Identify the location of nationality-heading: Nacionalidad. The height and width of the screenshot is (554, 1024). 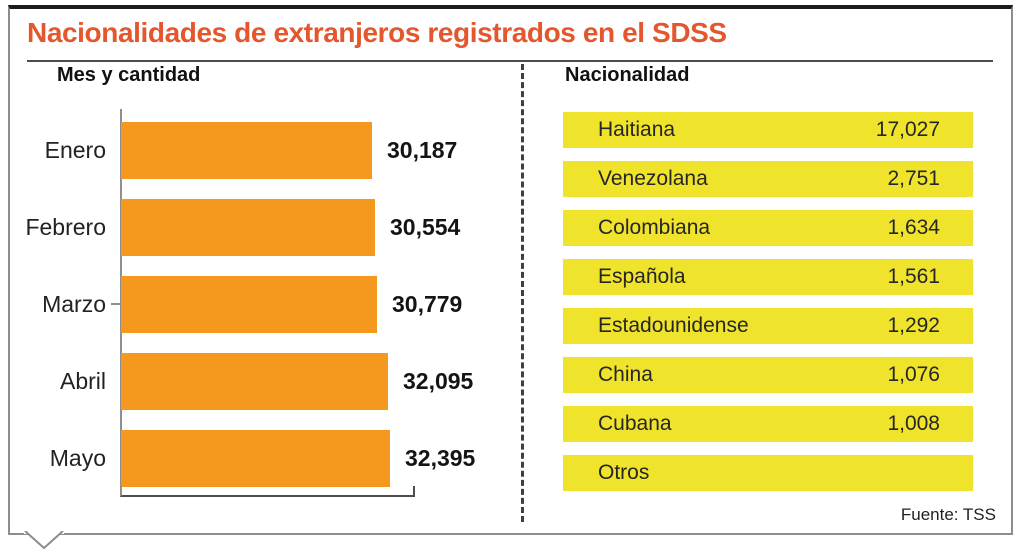
(627, 75).